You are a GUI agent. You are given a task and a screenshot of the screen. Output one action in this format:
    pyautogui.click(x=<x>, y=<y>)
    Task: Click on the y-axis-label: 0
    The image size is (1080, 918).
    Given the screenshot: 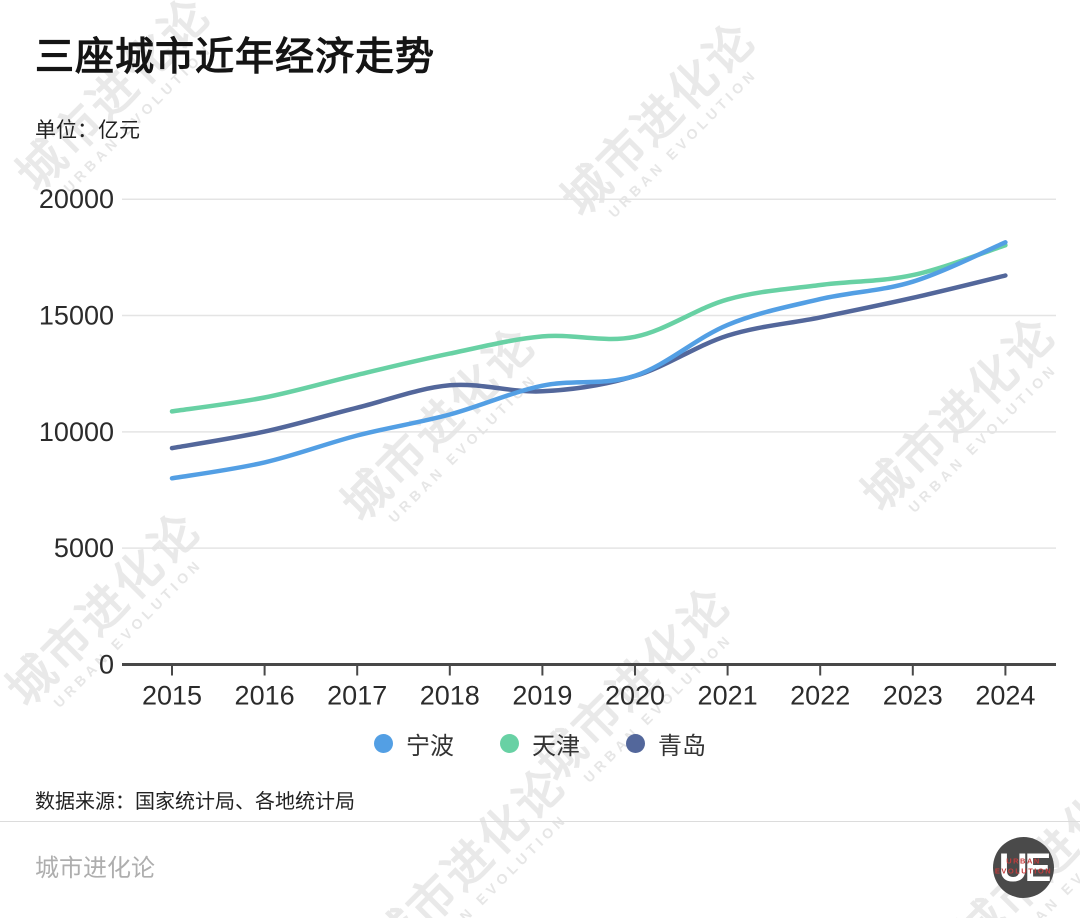 What is the action you would take?
    pyautogui.click(x=106, y=665)
    